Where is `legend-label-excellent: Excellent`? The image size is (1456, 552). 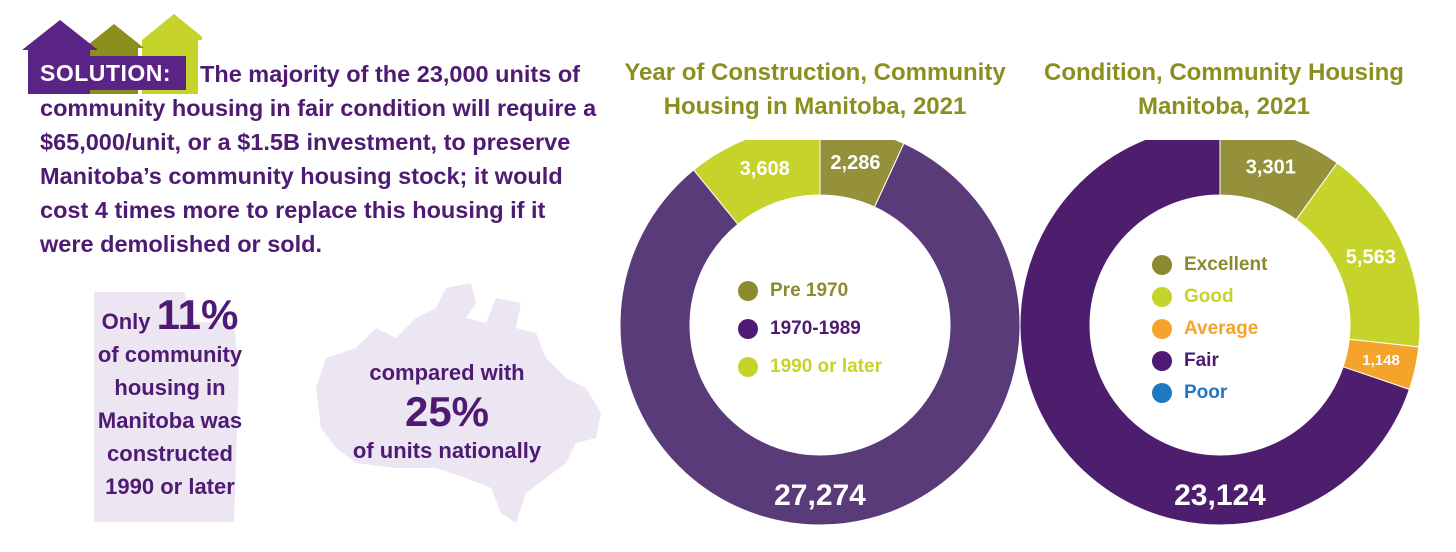 legend-label-excellent: Excellent is located at coordinates (1226, 264).